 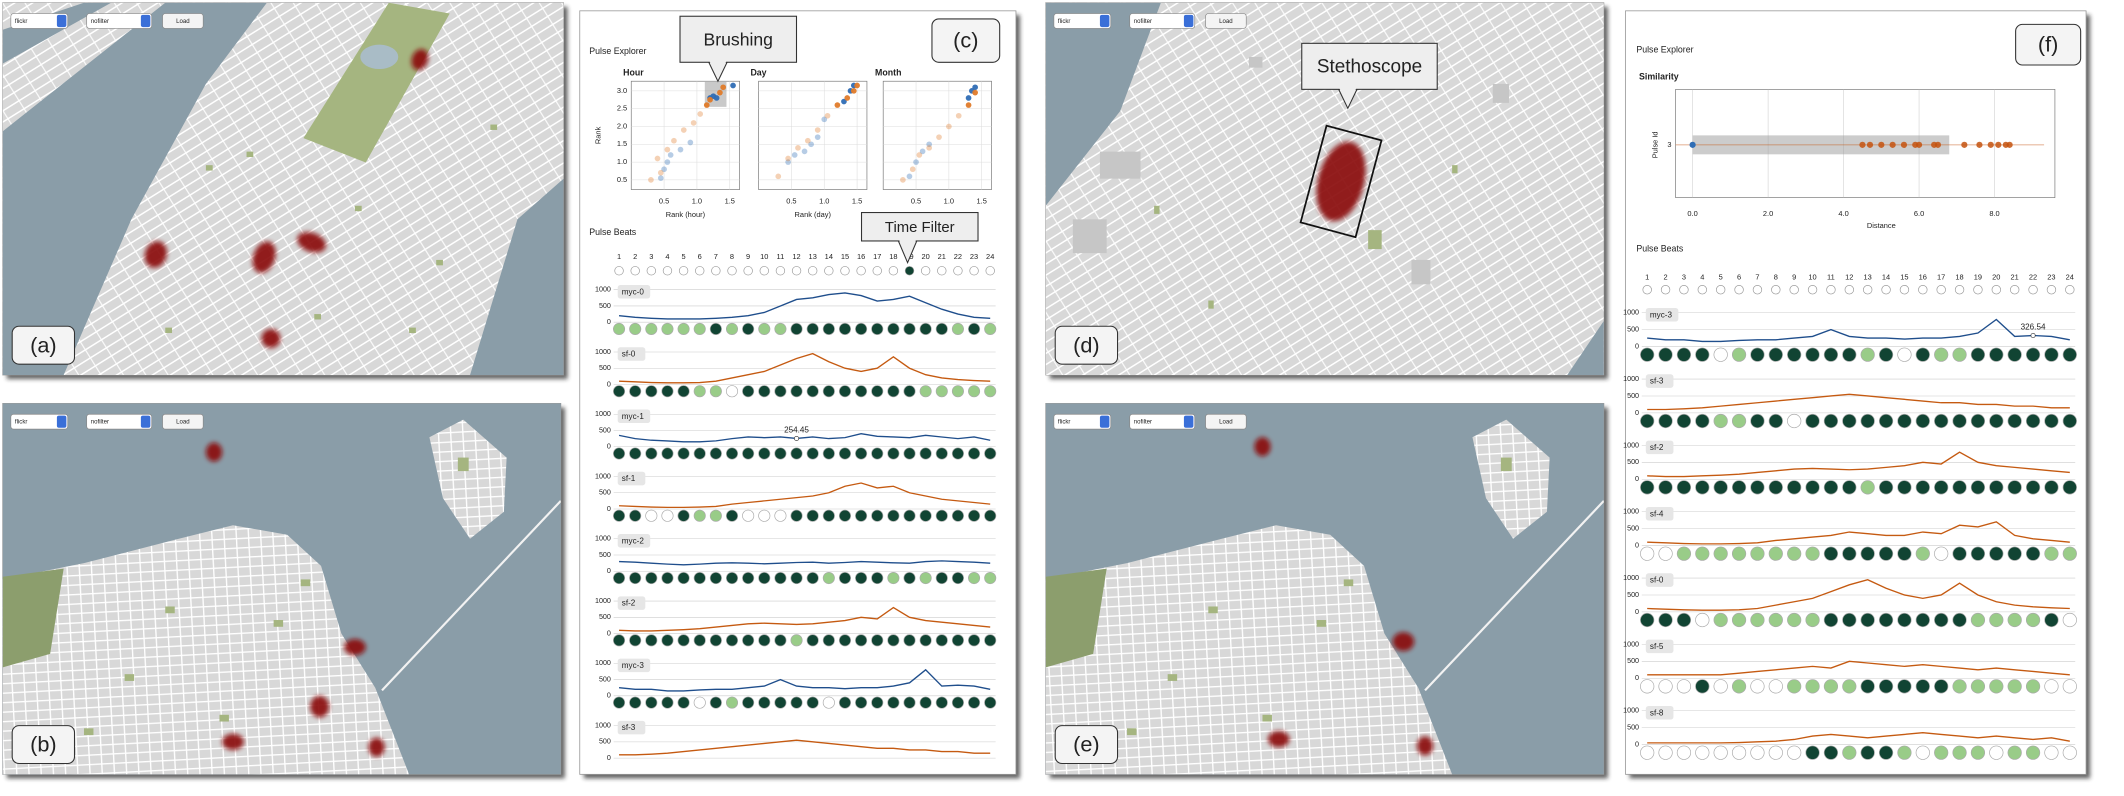 I want to click on hour-label: 17, so click(x=1941, y=276).